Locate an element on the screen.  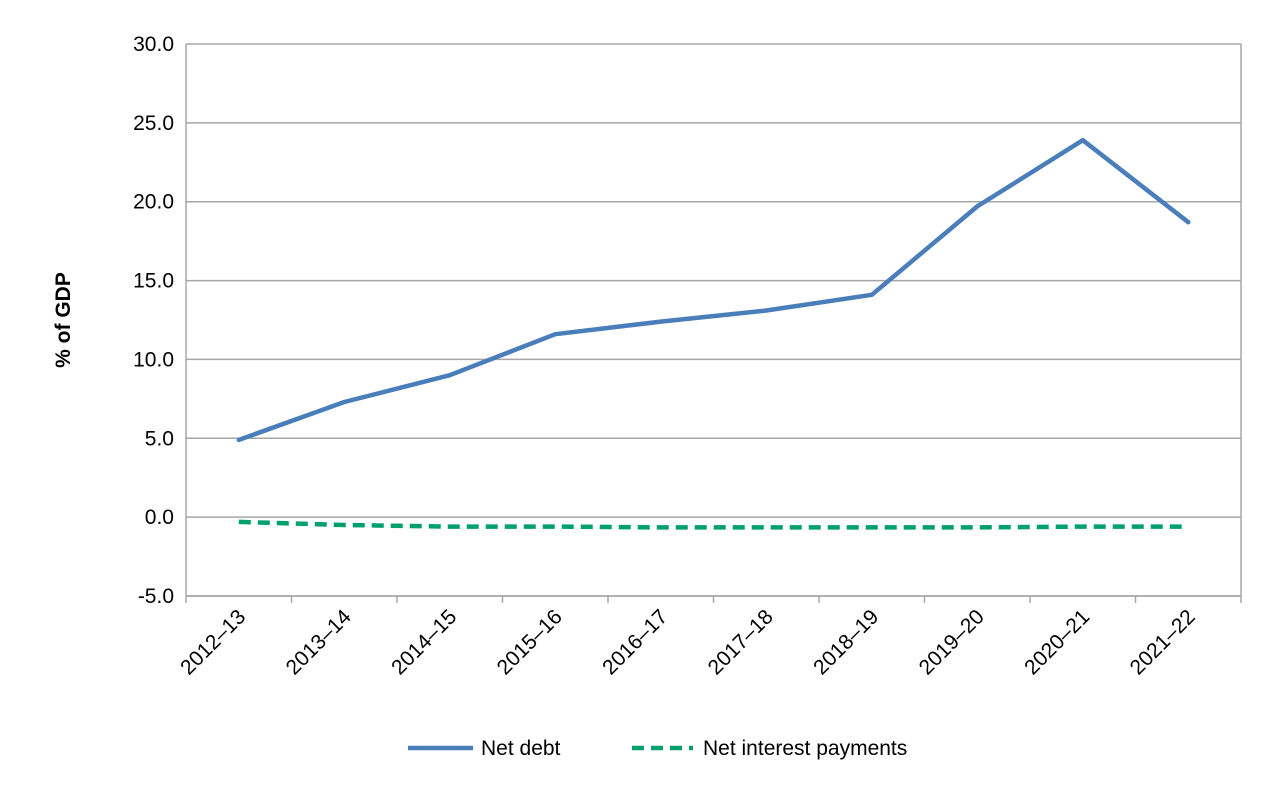
y-axis-title: % of GDP is located at coordinates (63, 320).